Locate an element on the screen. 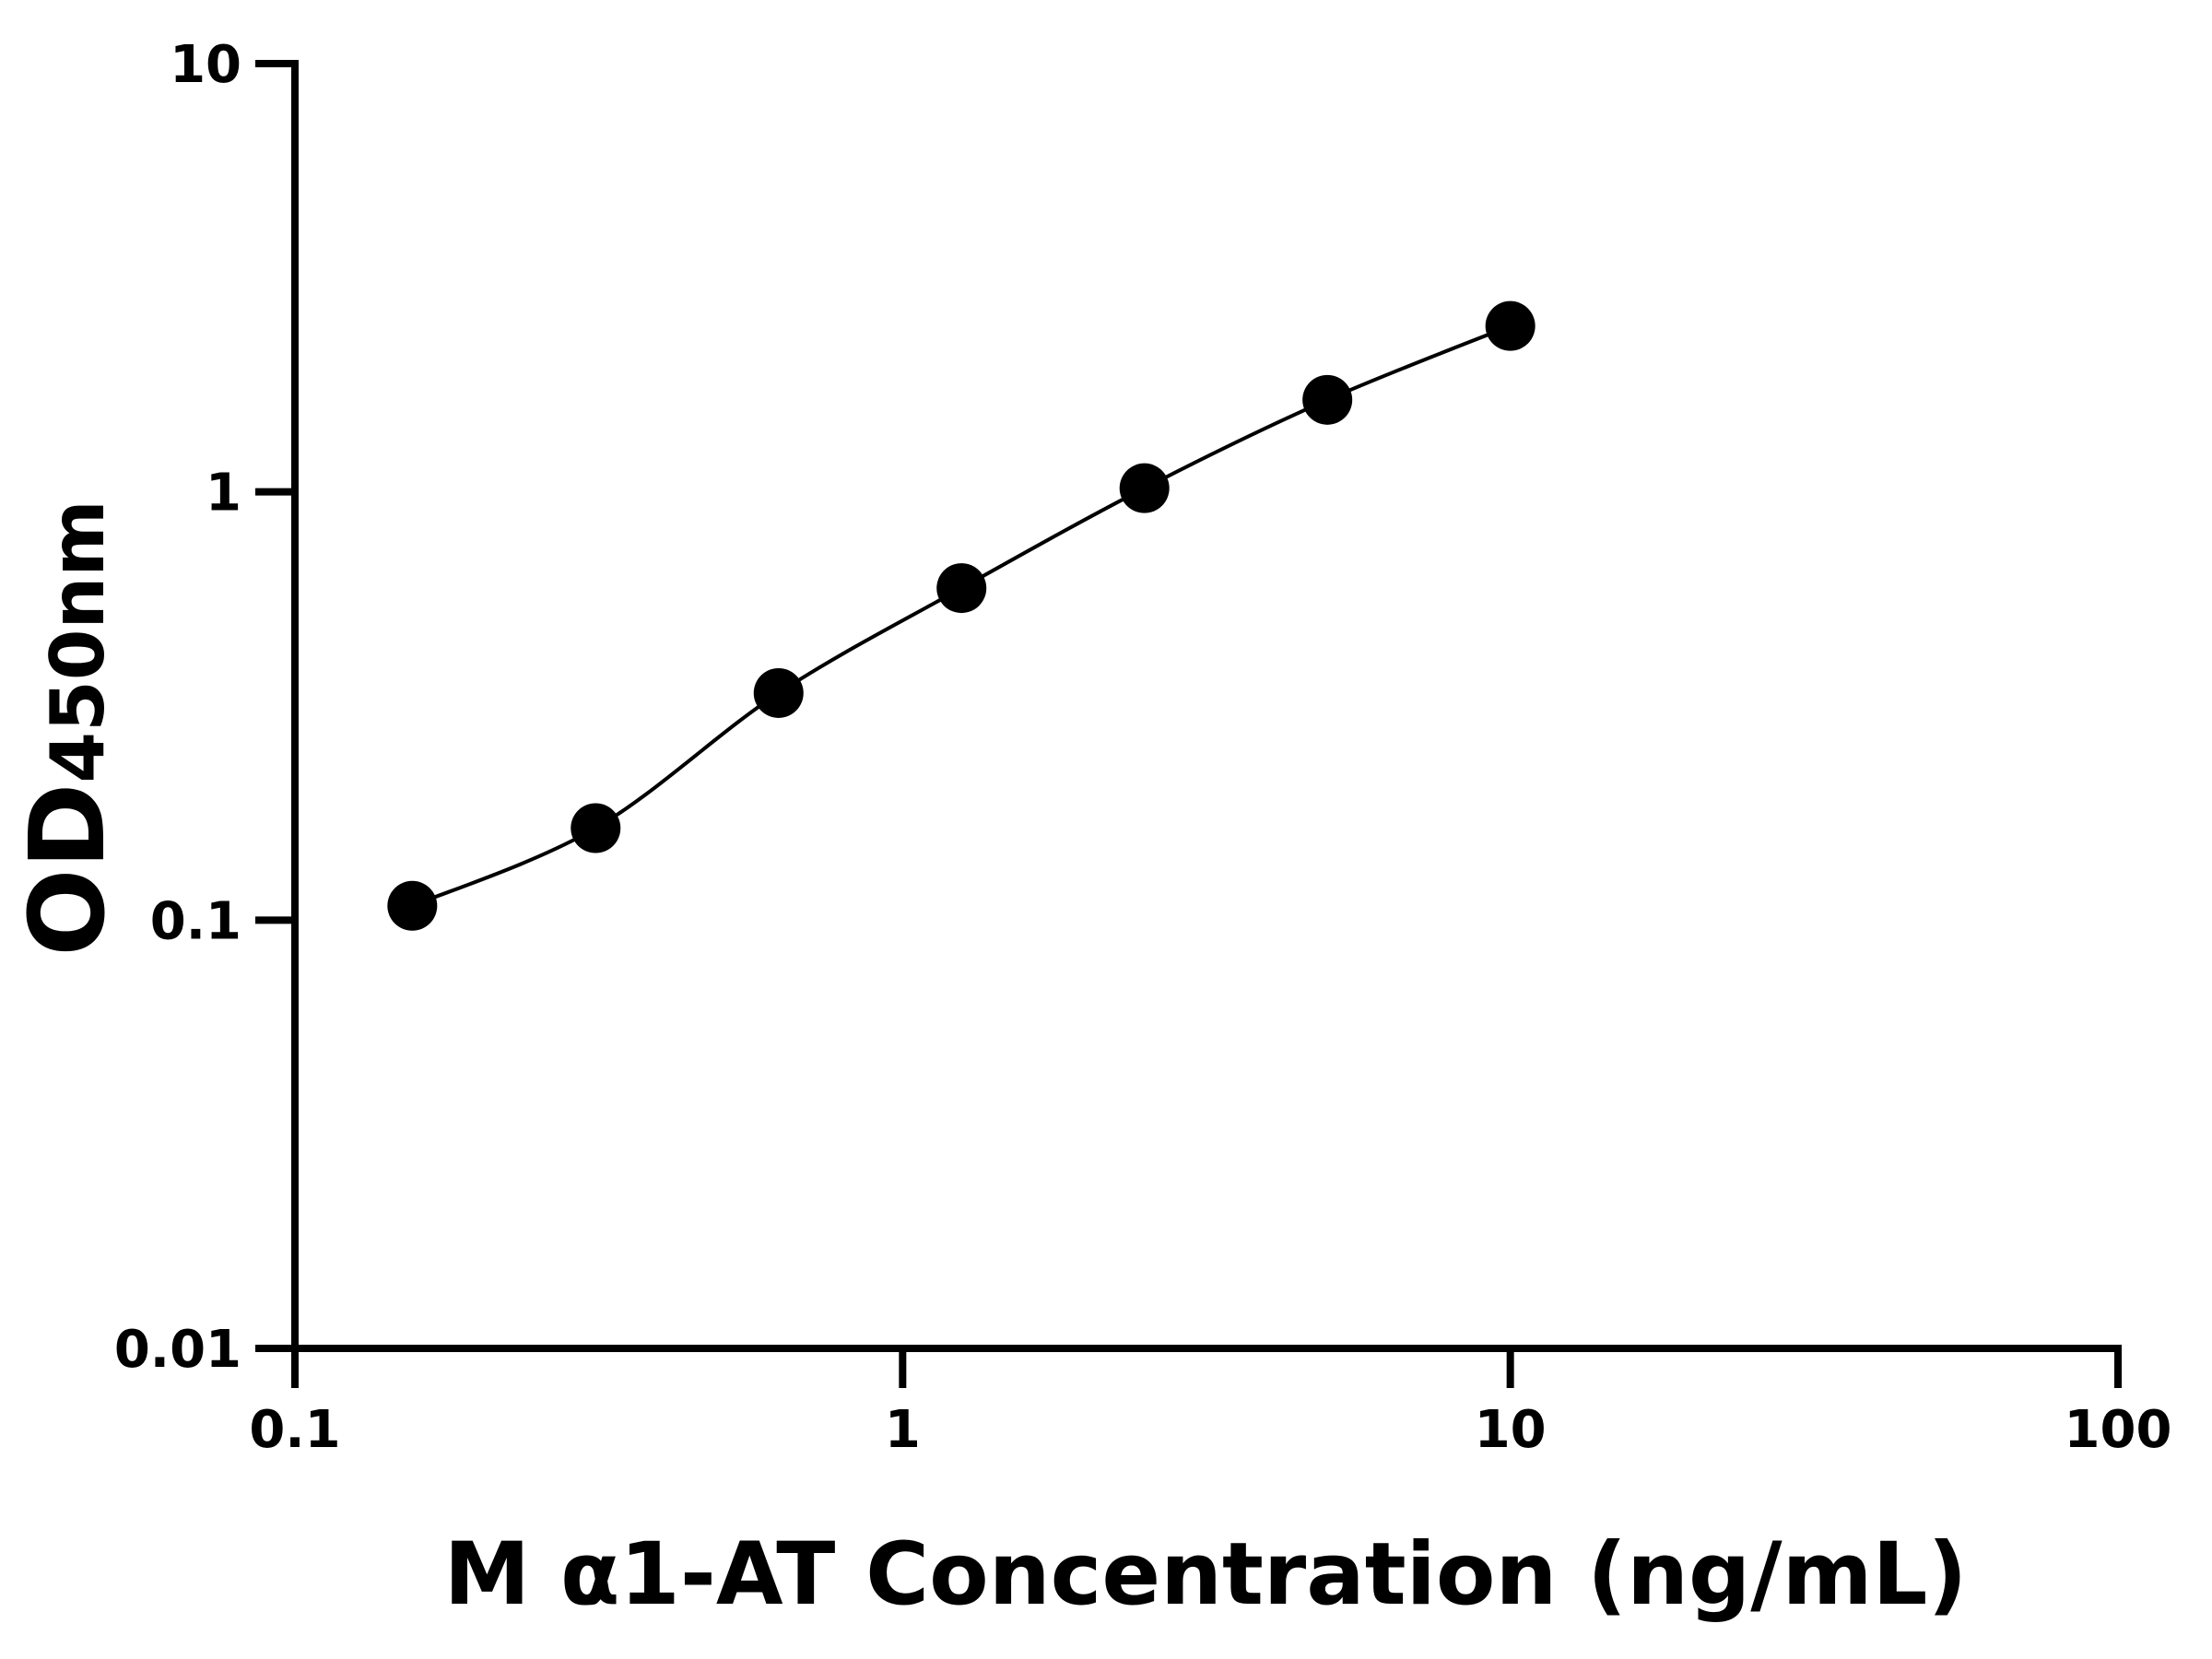 Image resolution: width=2212 pixels, height=1659 pixels. x-tick-label: 1 is located at coordinates (903, 1430).